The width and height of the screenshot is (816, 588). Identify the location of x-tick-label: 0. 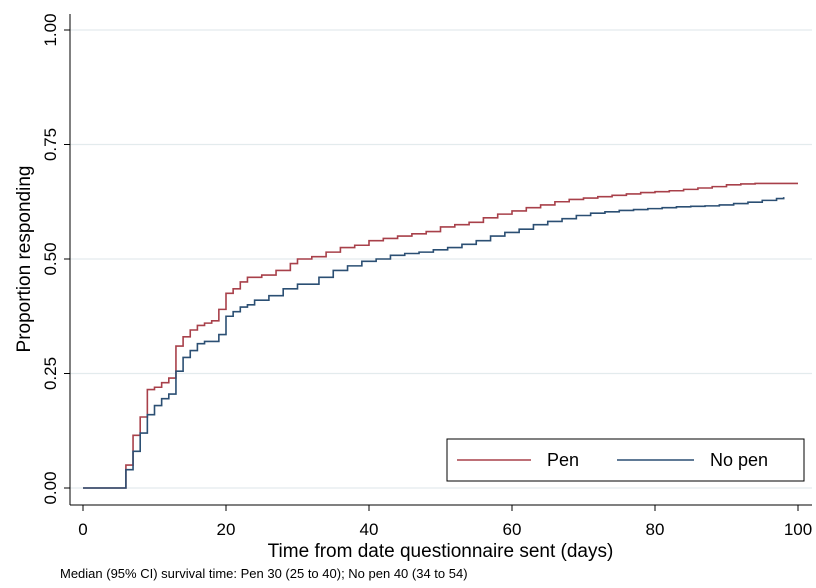
(82, 529).